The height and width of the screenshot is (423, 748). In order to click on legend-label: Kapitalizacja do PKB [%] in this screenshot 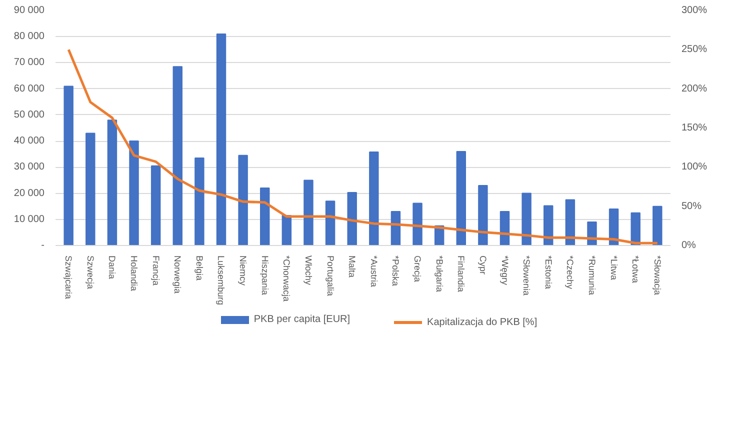, I will do `click(482, 323)`.